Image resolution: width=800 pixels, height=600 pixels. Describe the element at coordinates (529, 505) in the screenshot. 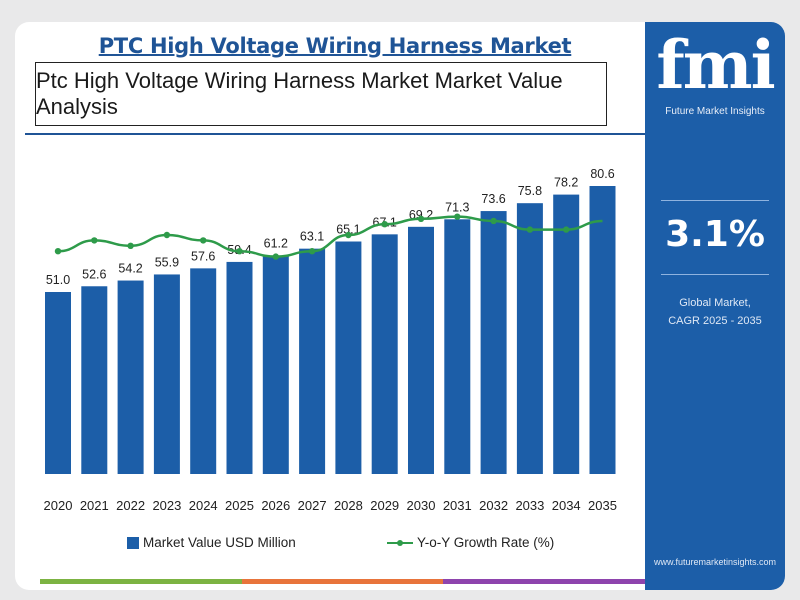

I see `x-tick-2033: 2033` at that location.